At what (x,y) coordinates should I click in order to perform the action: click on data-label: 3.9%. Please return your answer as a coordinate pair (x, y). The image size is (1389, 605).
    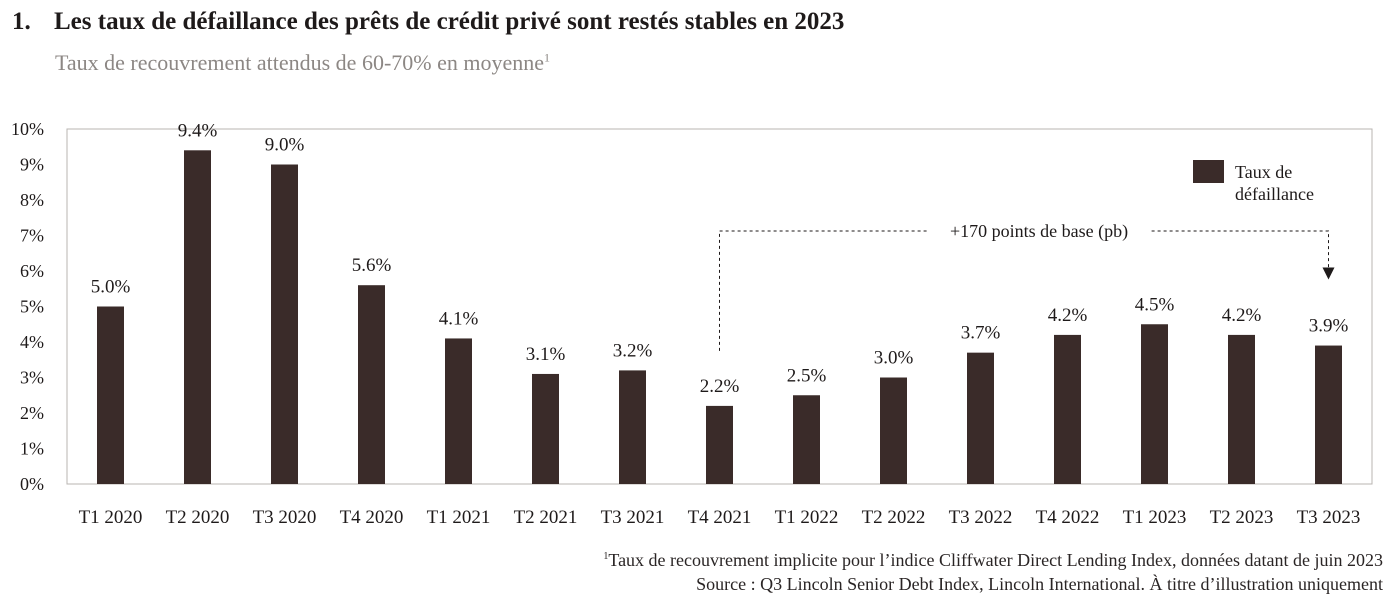
    Looking at the image, I should click on (1329, 326).